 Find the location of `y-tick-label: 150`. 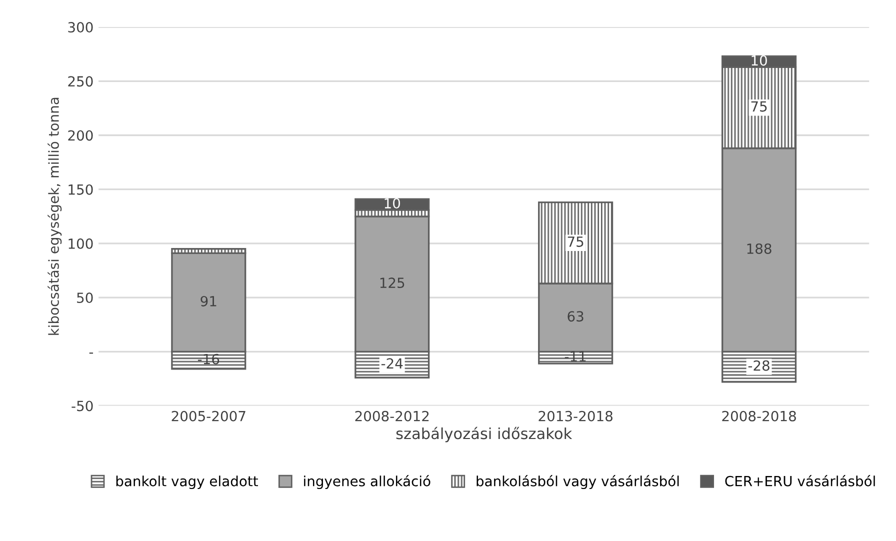

y-tick-label: 150 is located at coordinates (80, 189).